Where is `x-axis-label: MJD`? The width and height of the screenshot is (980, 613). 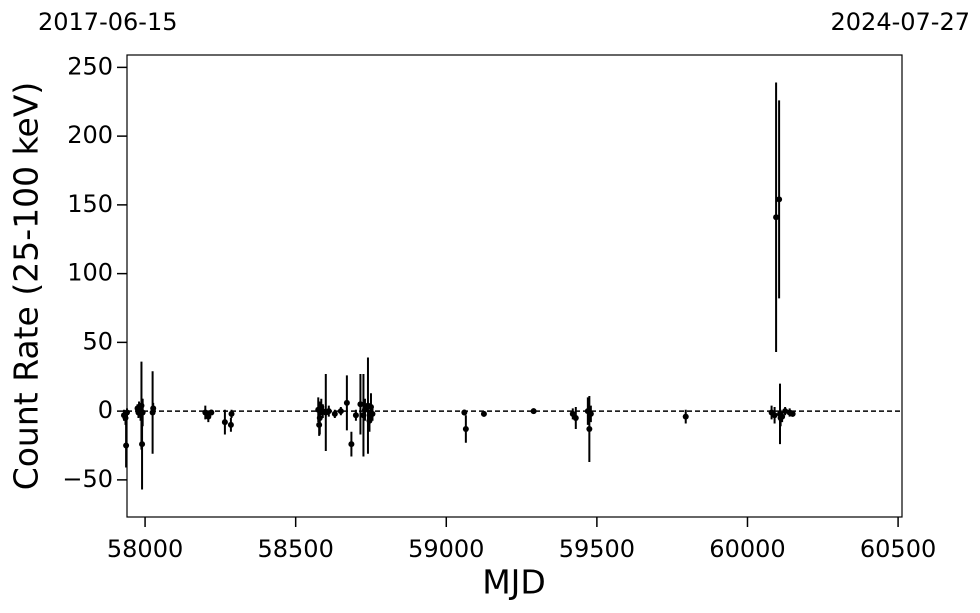
x-axis-label: MJD is located at coordinates (514, 582).